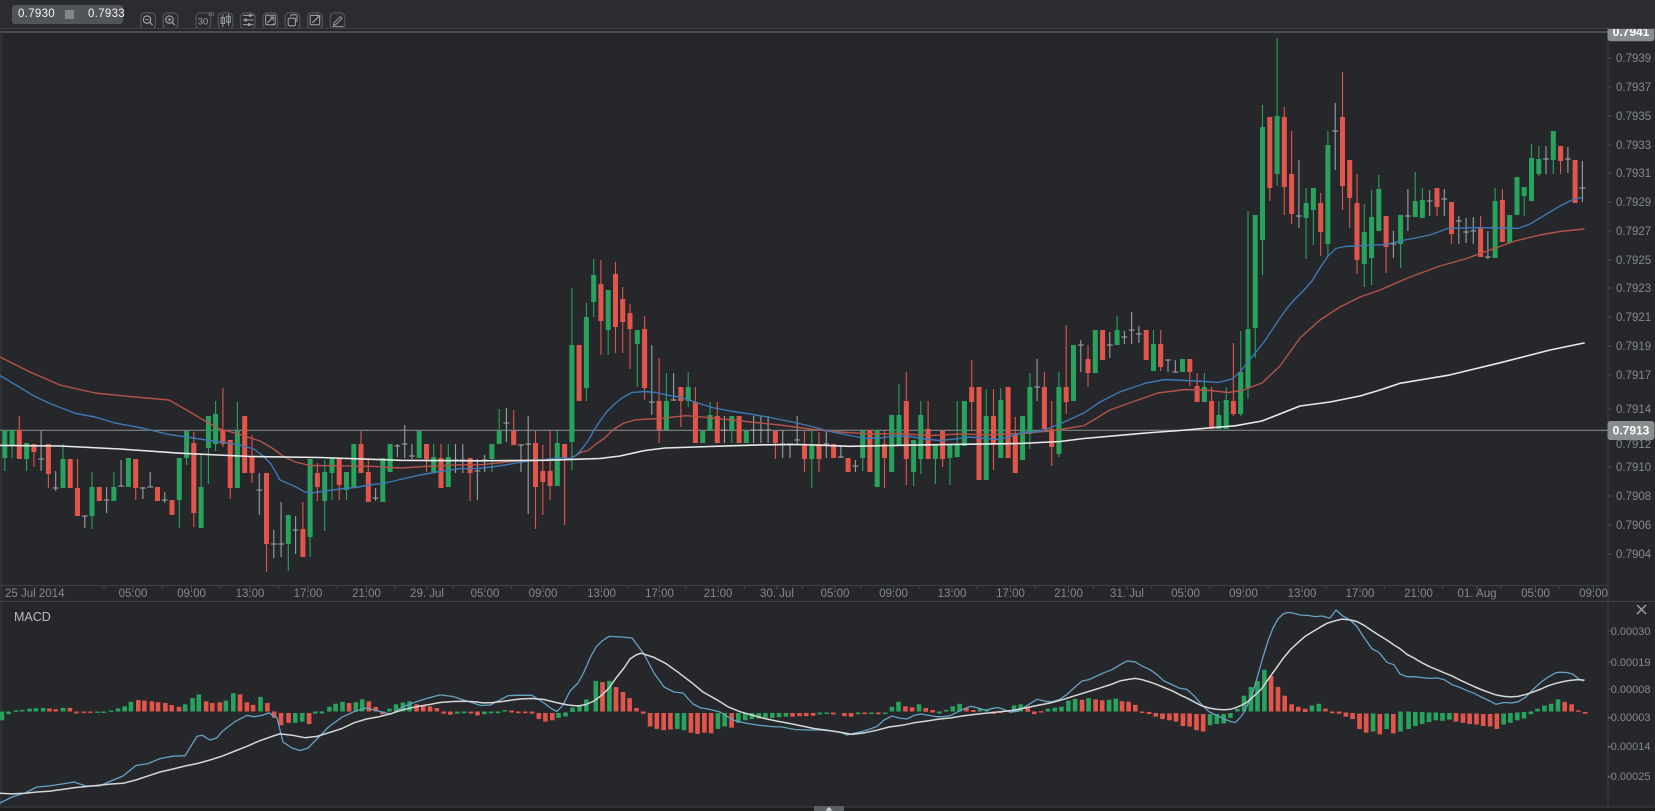 This screenshot has width=1655, height=811. Describe the element at coordinates (1633, 318) in the screenshot. I see `svg-text: 0.7921` at that location.